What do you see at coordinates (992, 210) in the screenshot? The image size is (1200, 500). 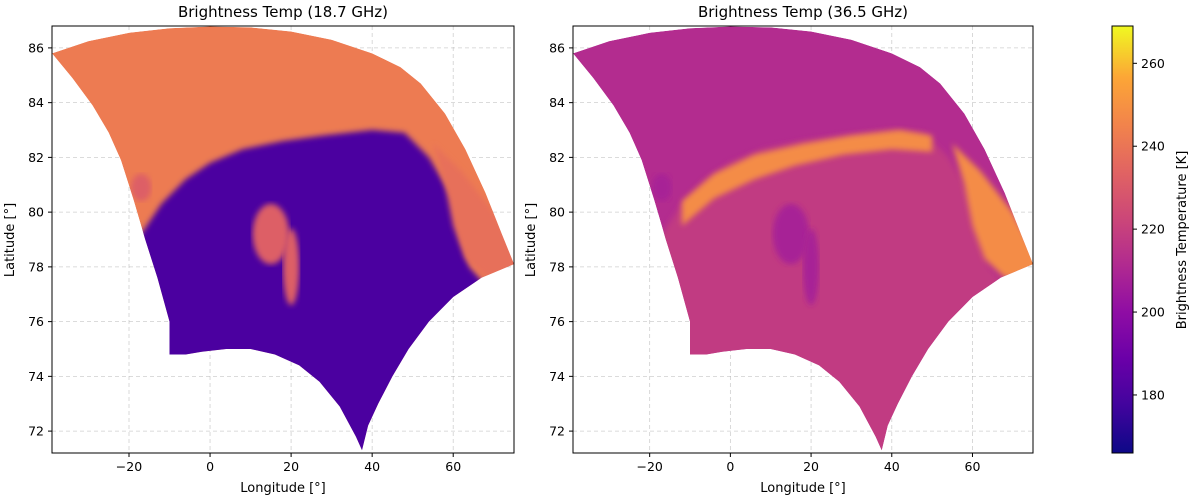 I see `swath-east-36-5ghz` at bounding box center [992, 210].